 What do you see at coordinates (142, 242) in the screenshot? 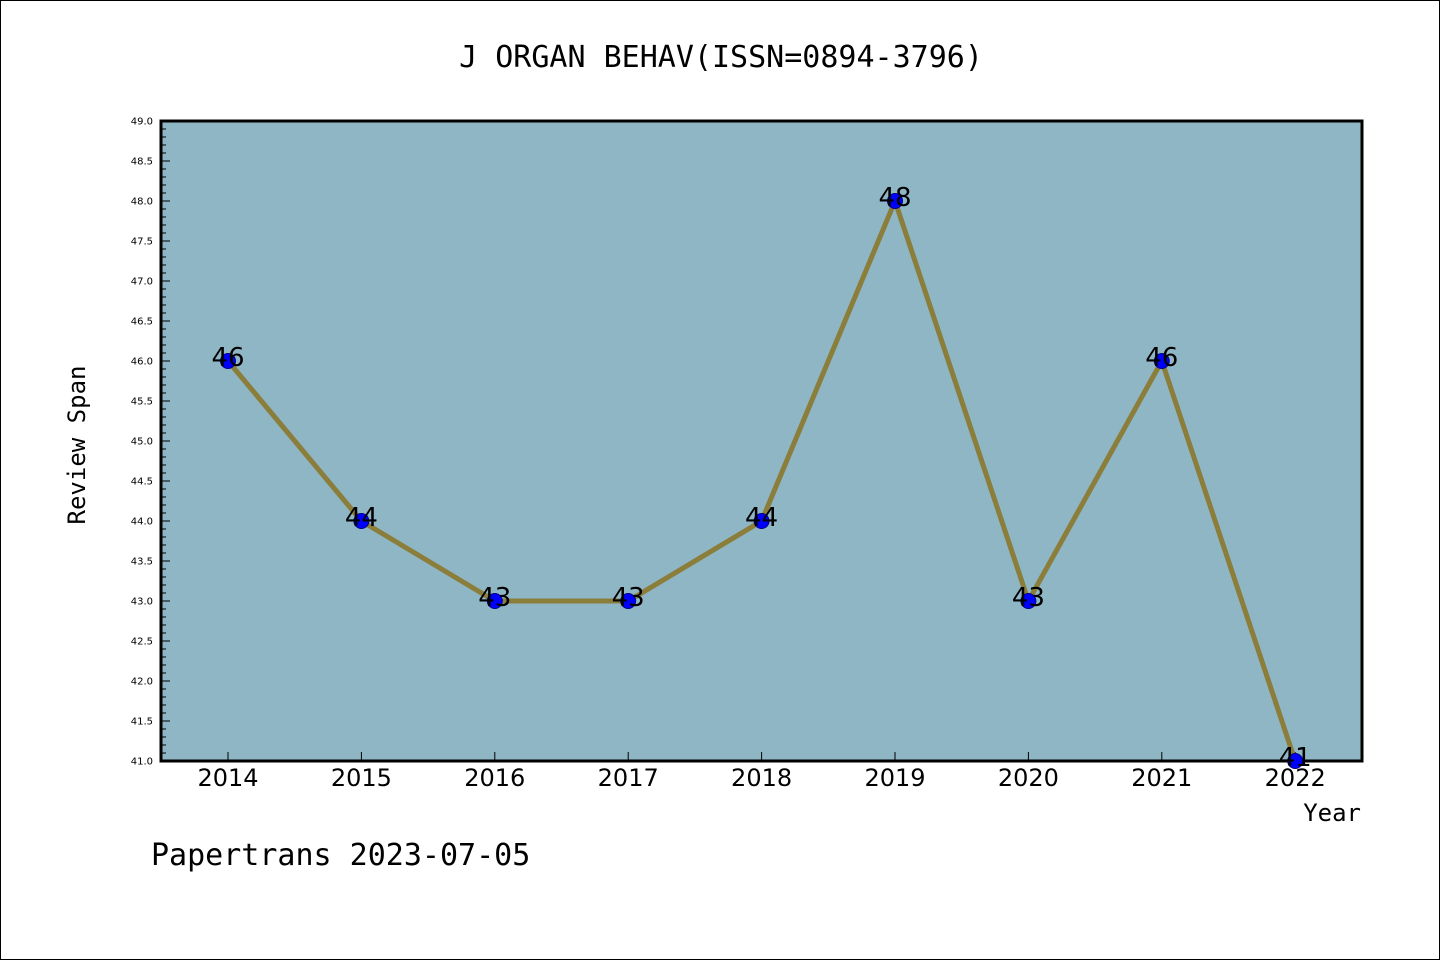
I see `y-tick-label: 47.5` at bounding box center [142, 242].